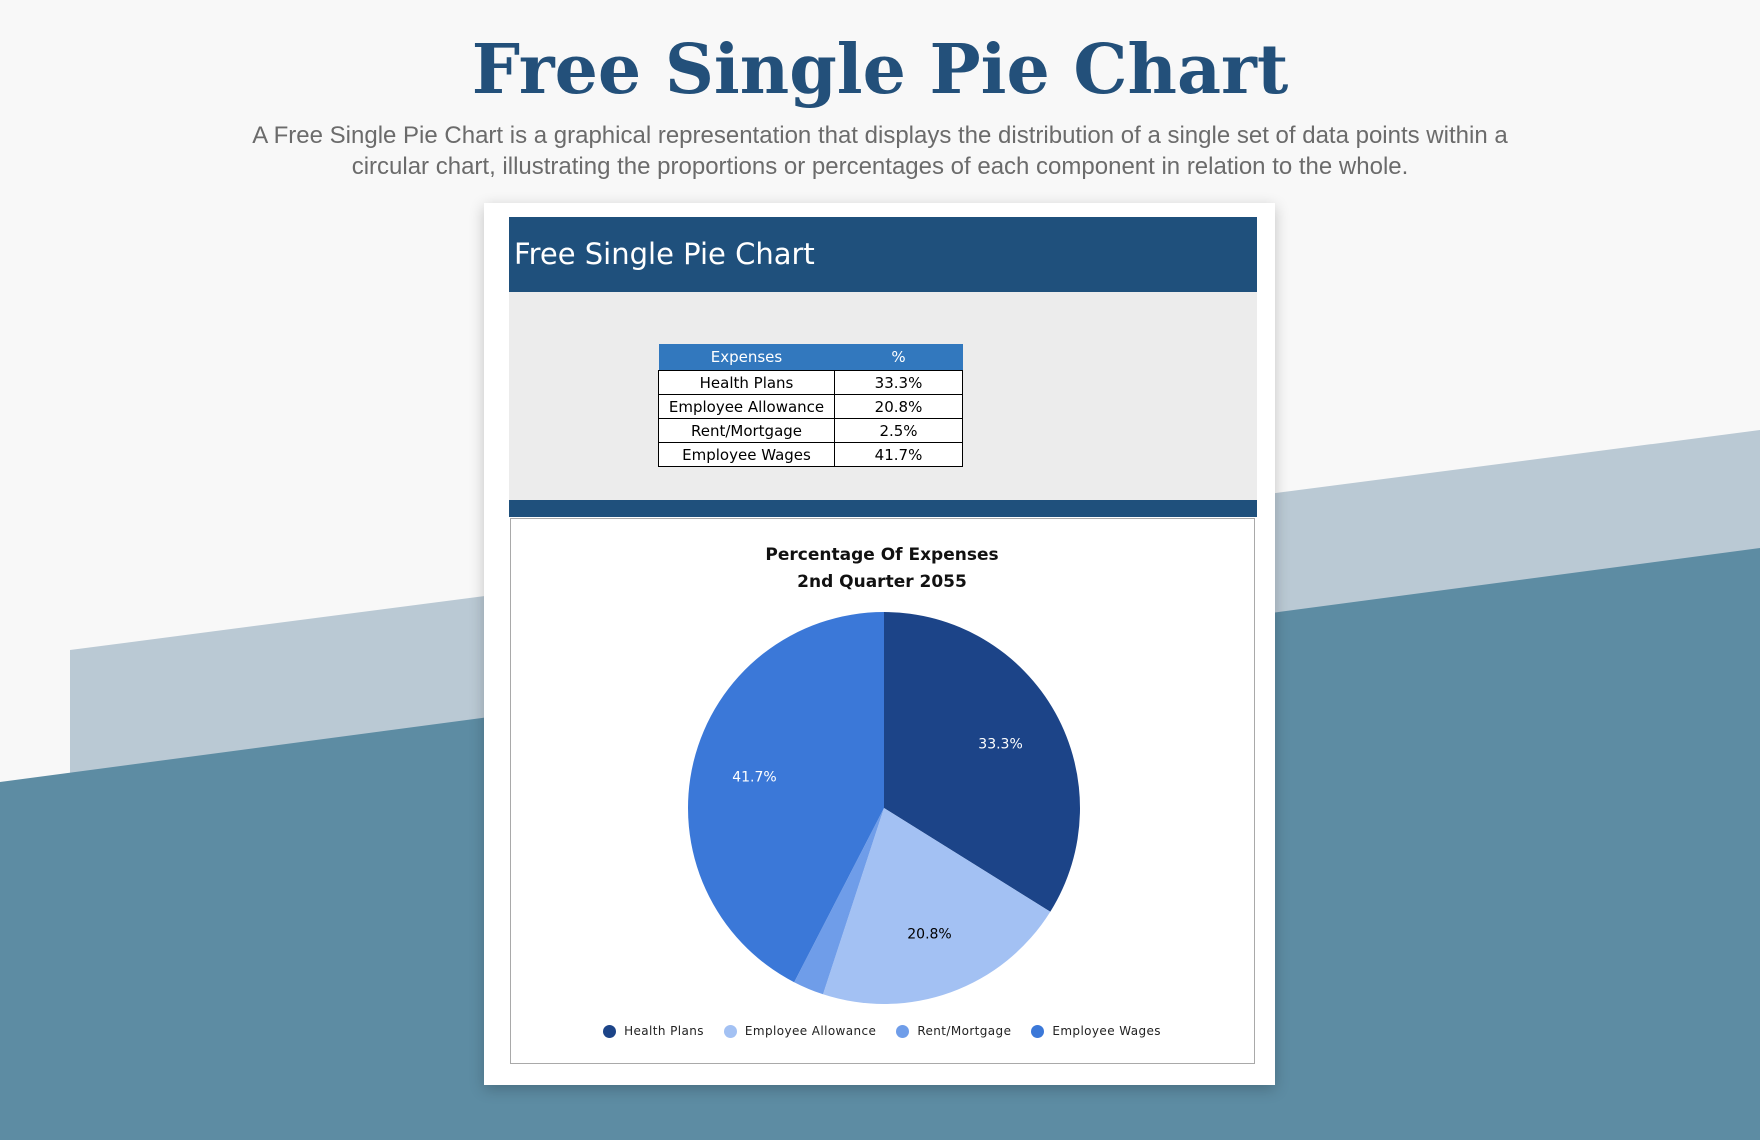  I want to click on pie-slice-rent-mortgage, so click(839, 901).